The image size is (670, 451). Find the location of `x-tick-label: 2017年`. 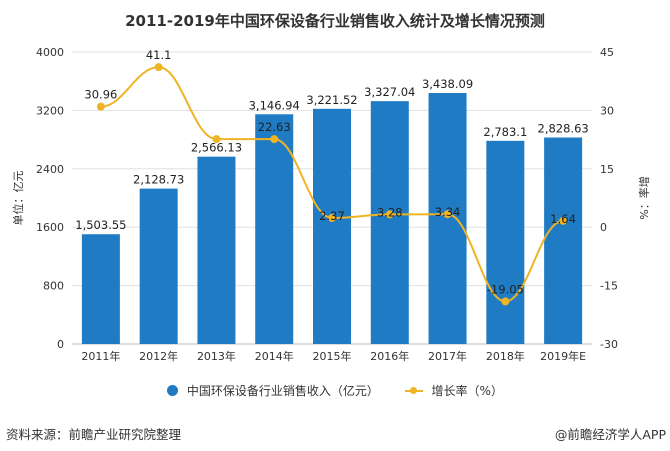

x-tick-label: 2017年 is located at coordinates (447, 356).